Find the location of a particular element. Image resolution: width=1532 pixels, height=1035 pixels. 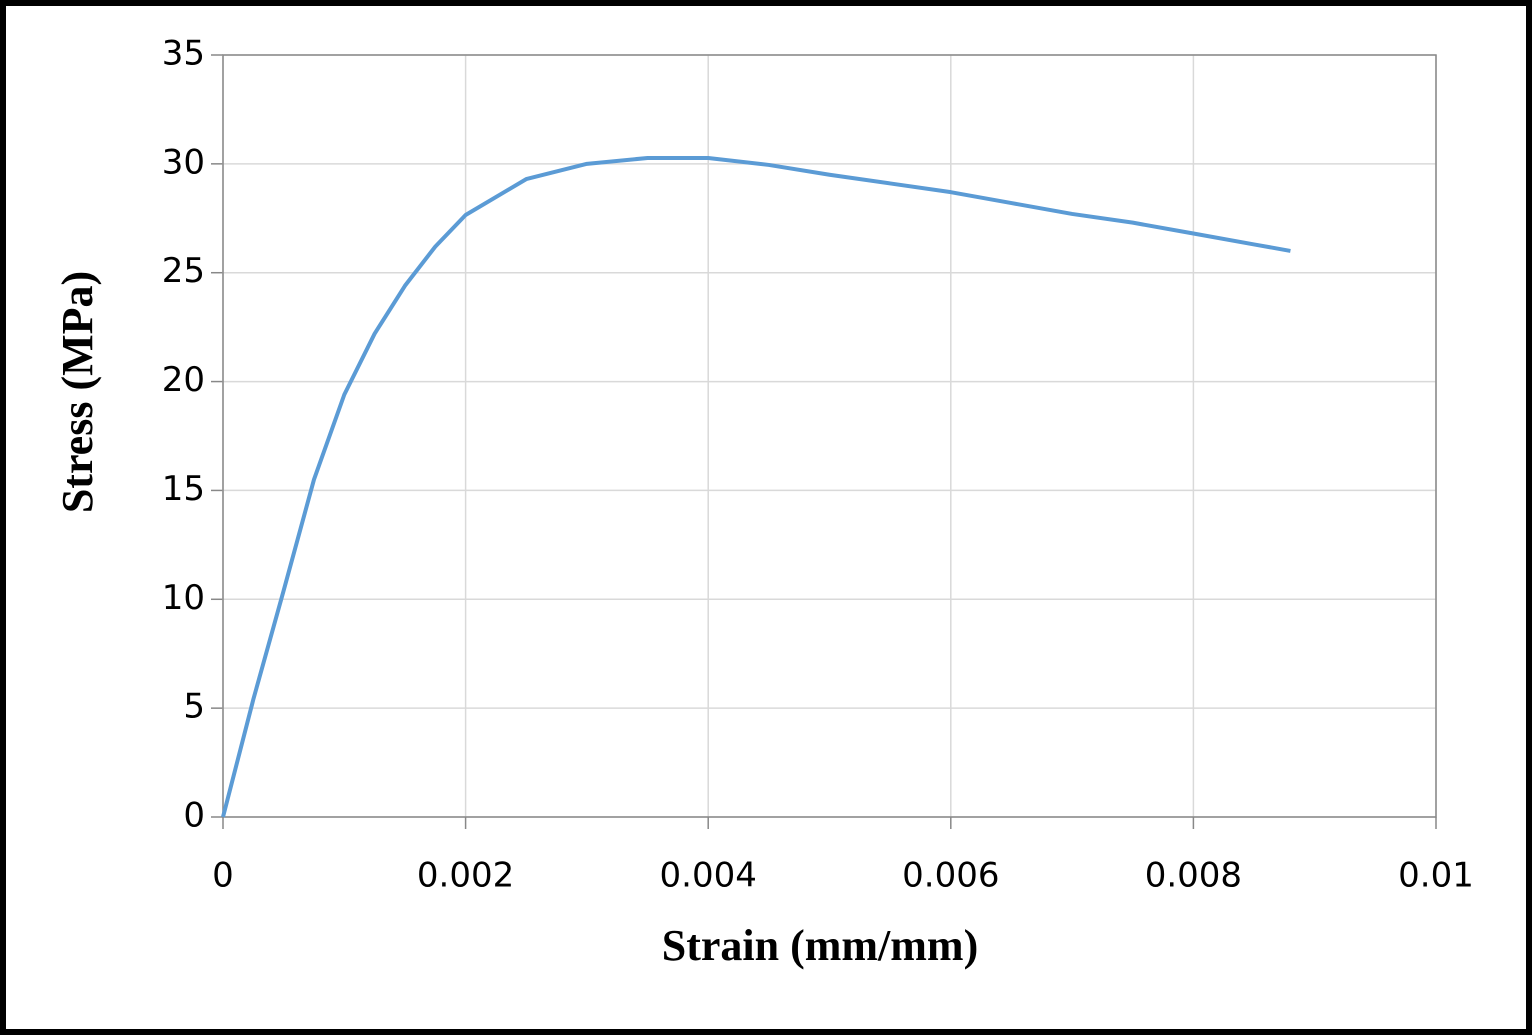

x-tick-label: 0.004 is located at coordinates (708, 876).